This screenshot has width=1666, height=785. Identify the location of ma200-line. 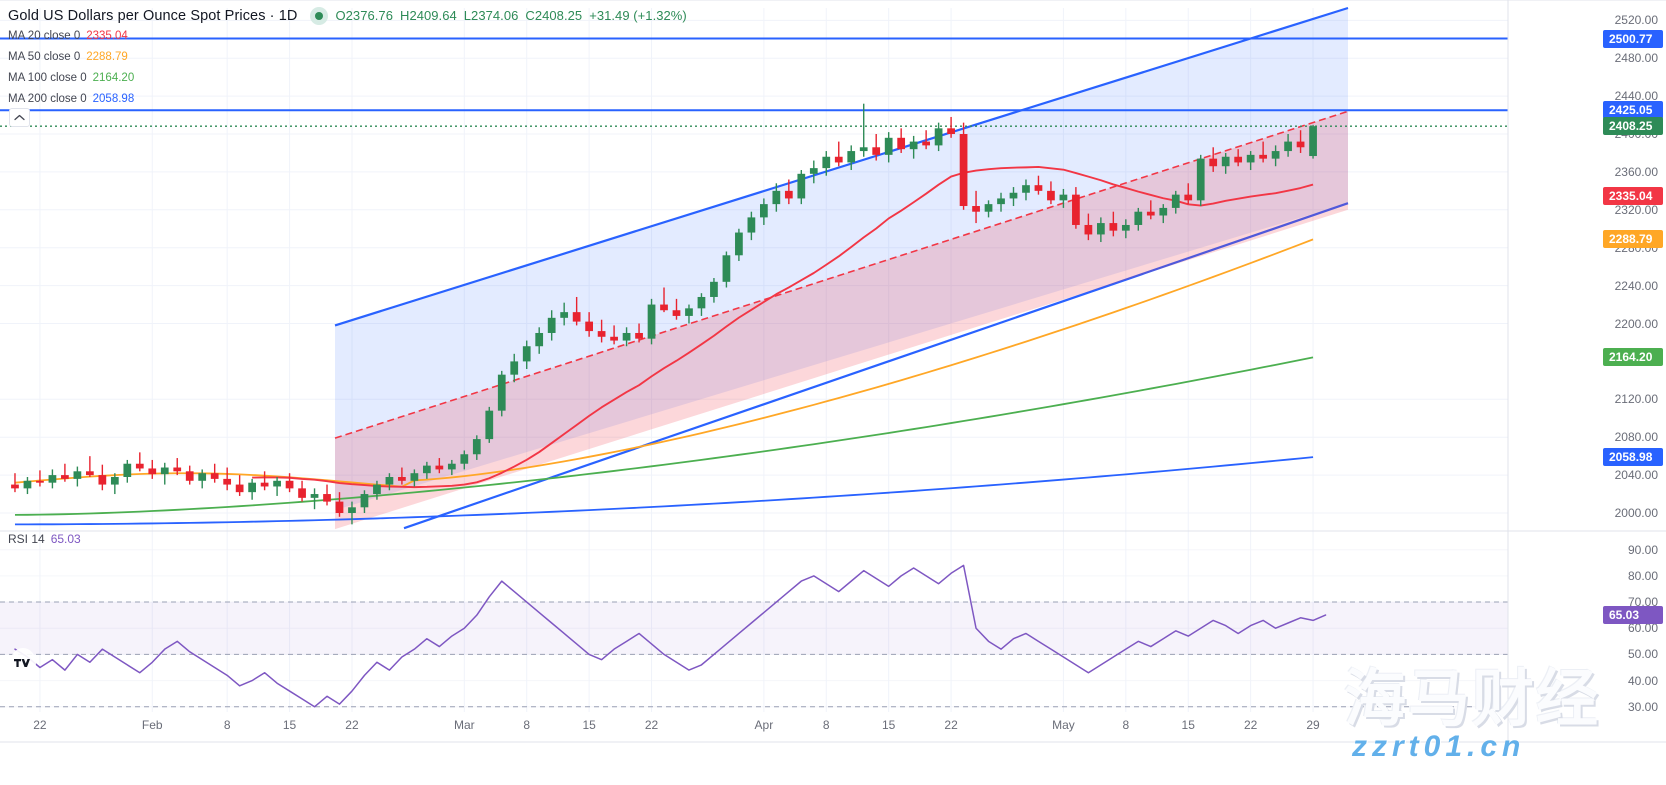
(664, 491).